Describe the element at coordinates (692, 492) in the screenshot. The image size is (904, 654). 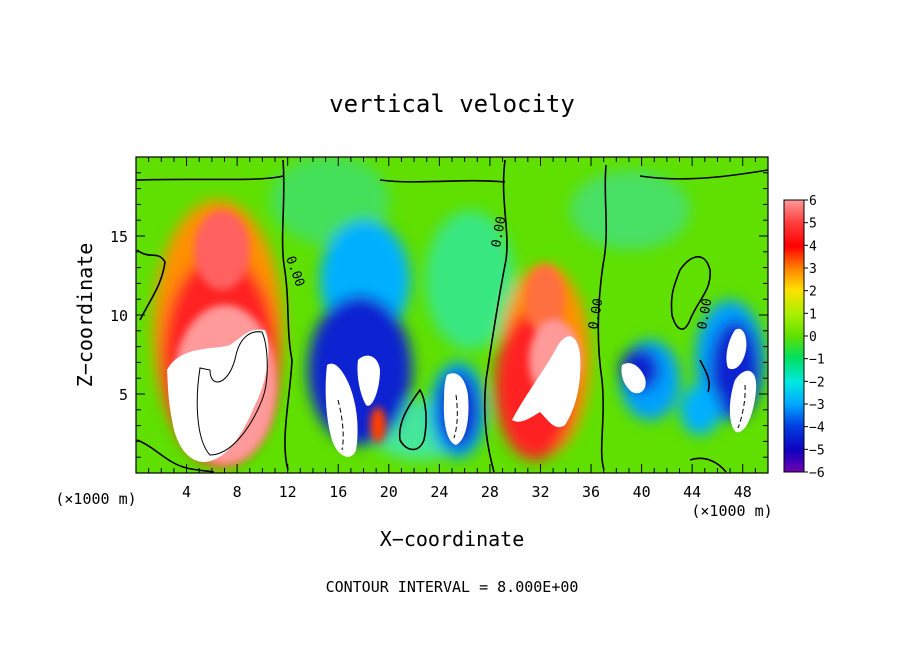
I see `x-tick-label: 44` at that location.